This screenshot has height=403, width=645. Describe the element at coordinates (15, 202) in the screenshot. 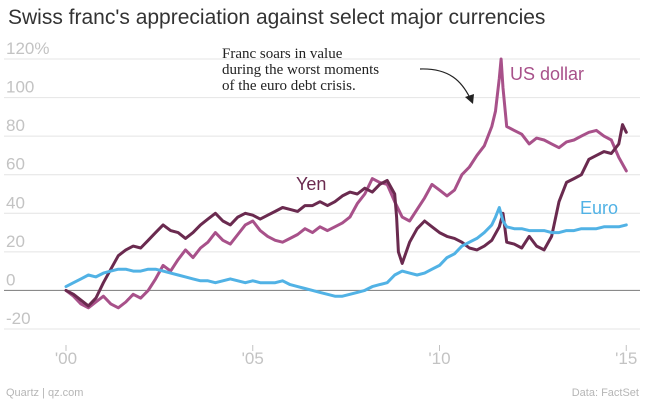

I see `y-tick-label: 40` at that location.